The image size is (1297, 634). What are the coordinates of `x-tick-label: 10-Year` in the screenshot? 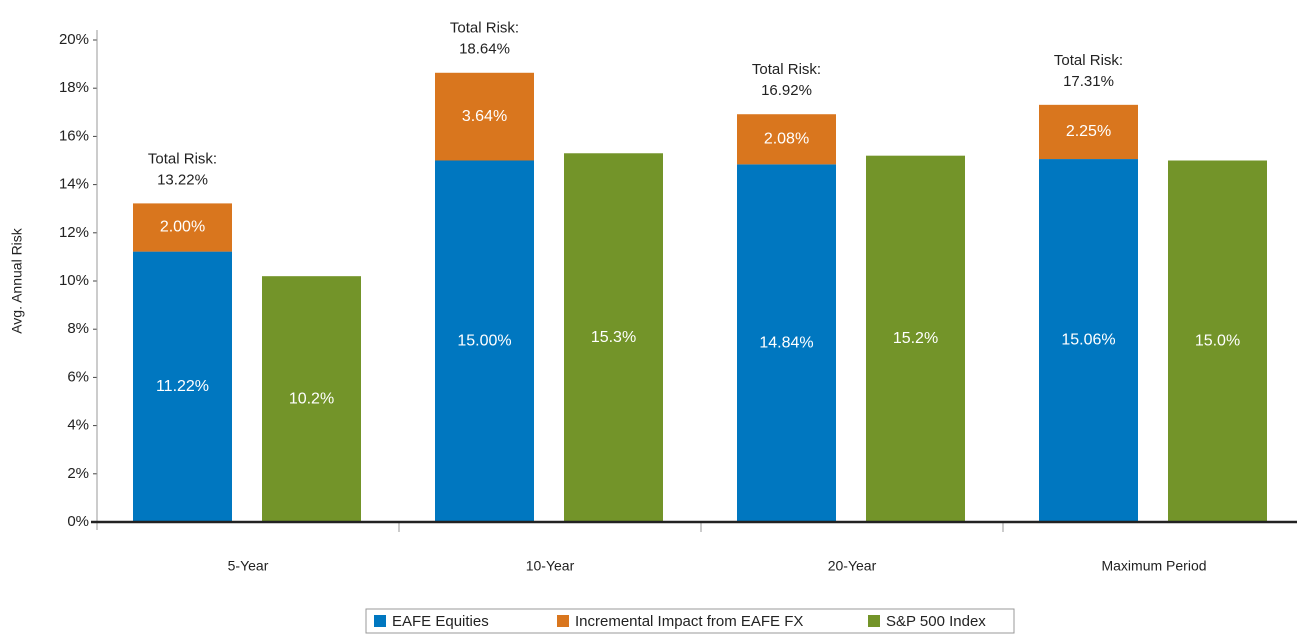 It's located at (550, 566).